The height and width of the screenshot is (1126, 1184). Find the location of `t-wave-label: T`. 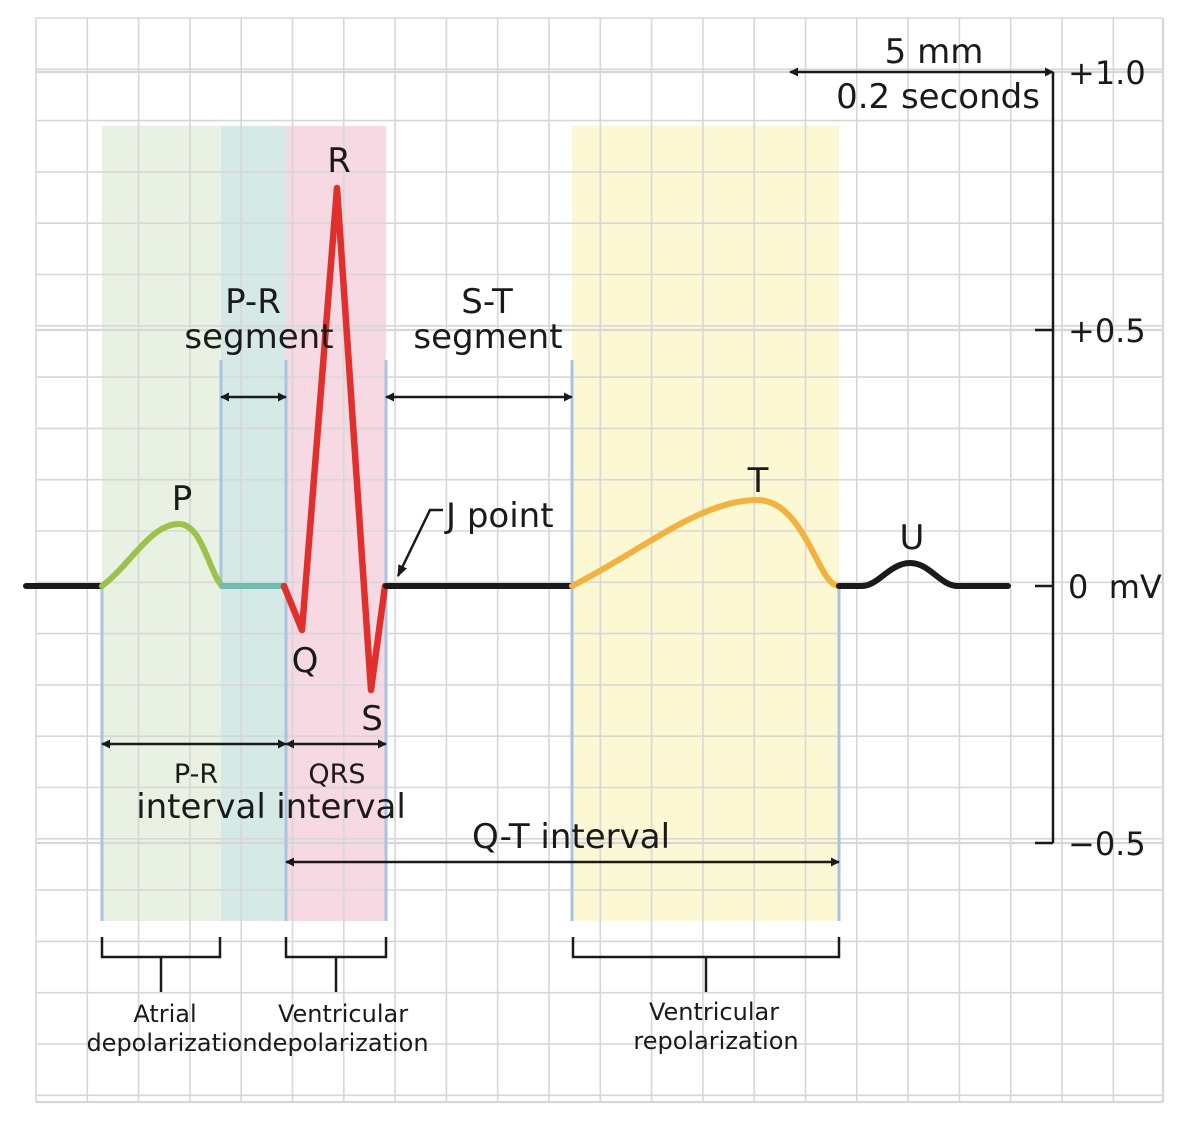

t-wave-label: T is located at coordinates (758, 481).